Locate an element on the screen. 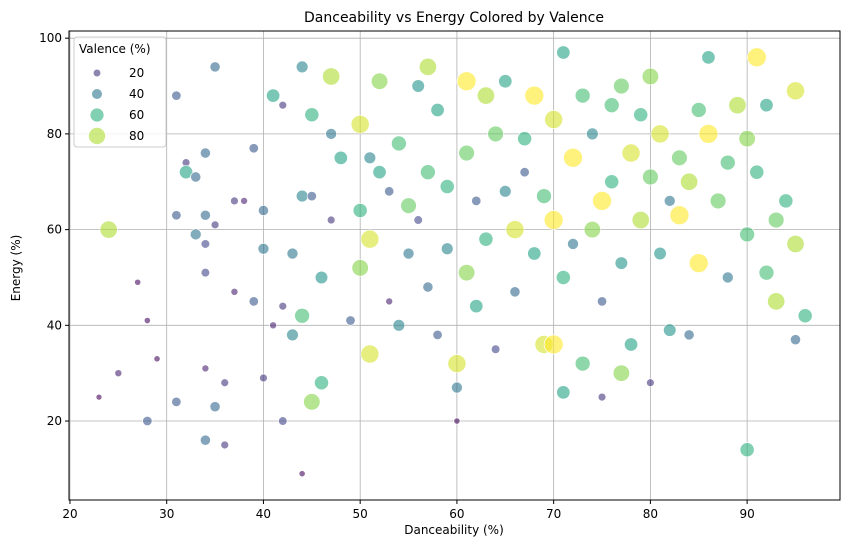 This screenshot has width=850, height=551. x-axis-label: Danceability (%) is located at coordinates (454, 530).